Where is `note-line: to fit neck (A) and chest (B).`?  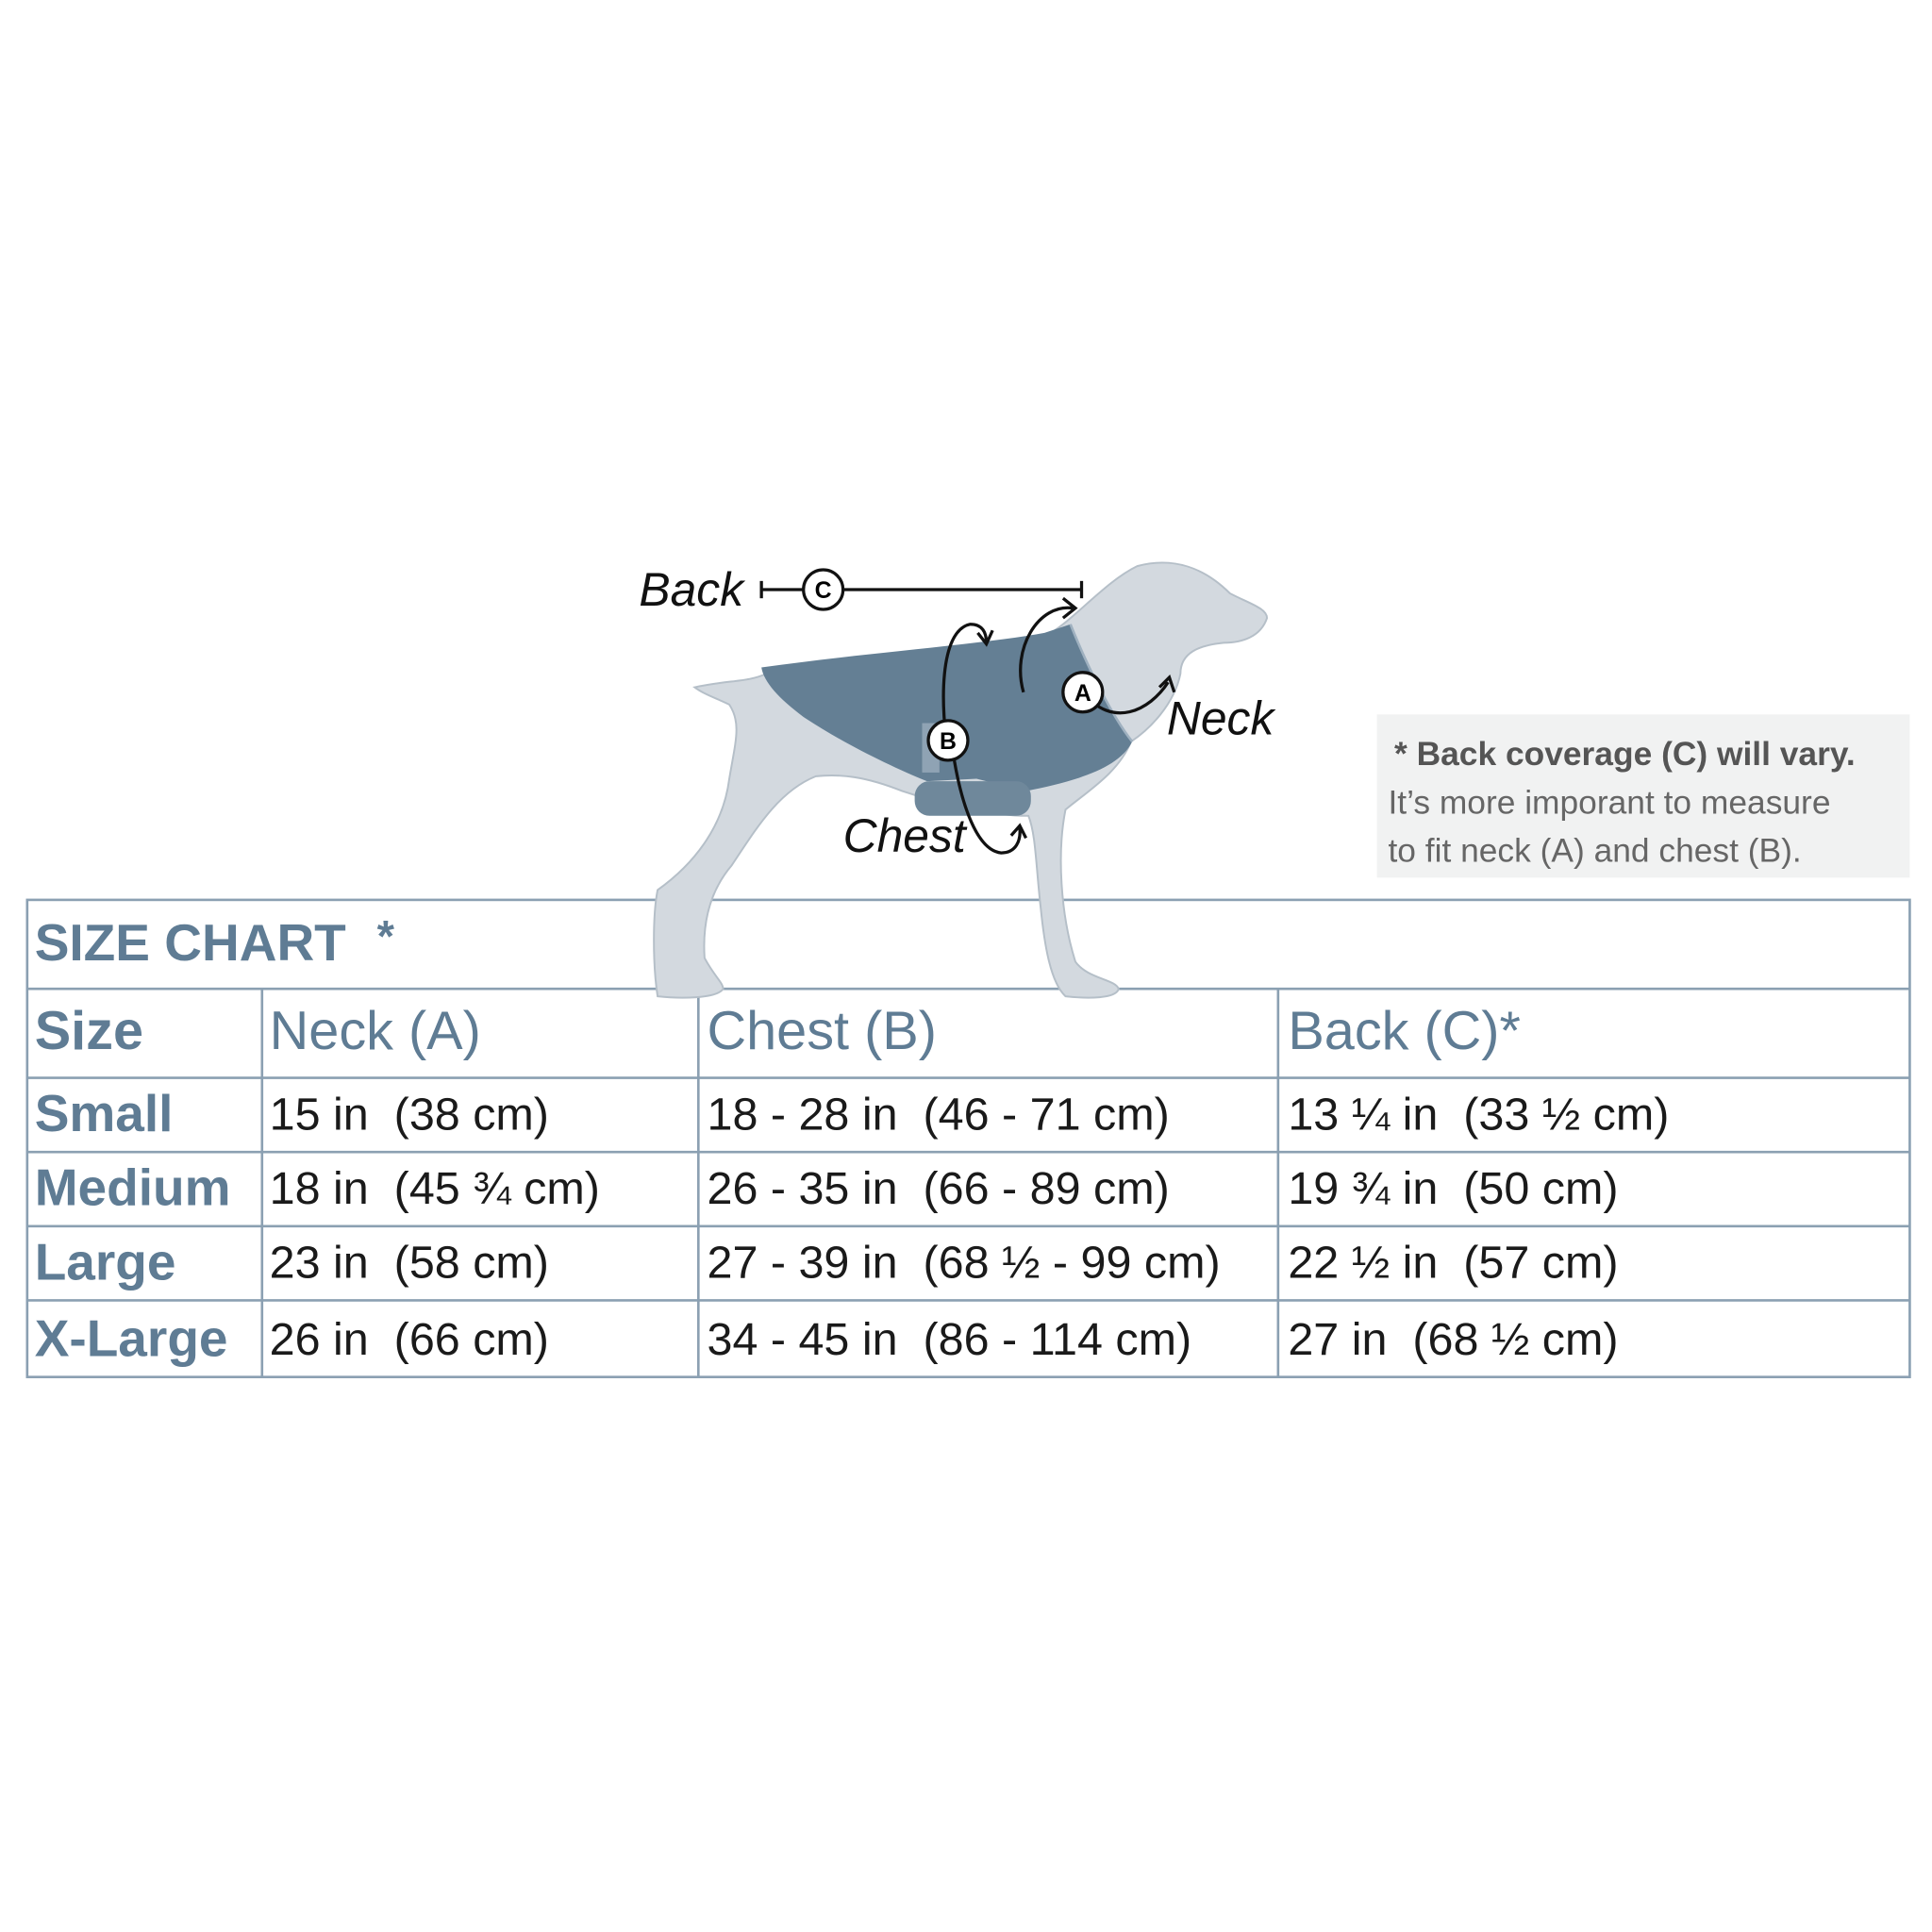 note-line: to fit neck (A) and chest (B). is located at coordinates (1594, 850).